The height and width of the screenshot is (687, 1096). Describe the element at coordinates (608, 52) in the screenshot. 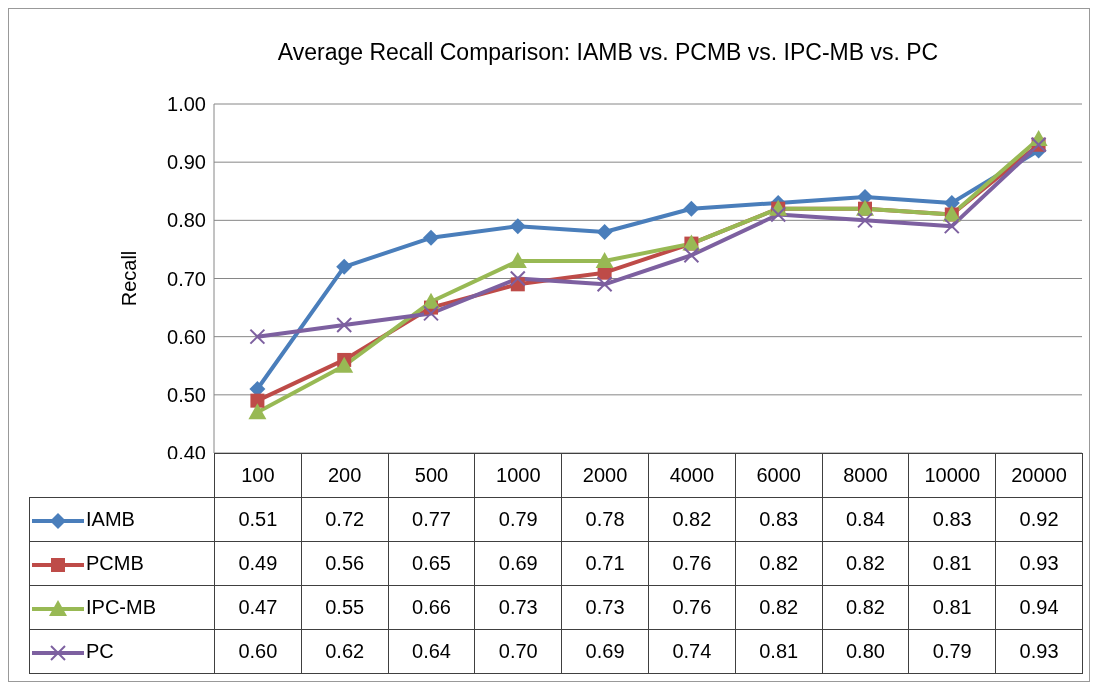

I see `chart-title: Average Recall Comparison: IAMB vs. PCMB vs. IPC-MB vs. PC` at that location.